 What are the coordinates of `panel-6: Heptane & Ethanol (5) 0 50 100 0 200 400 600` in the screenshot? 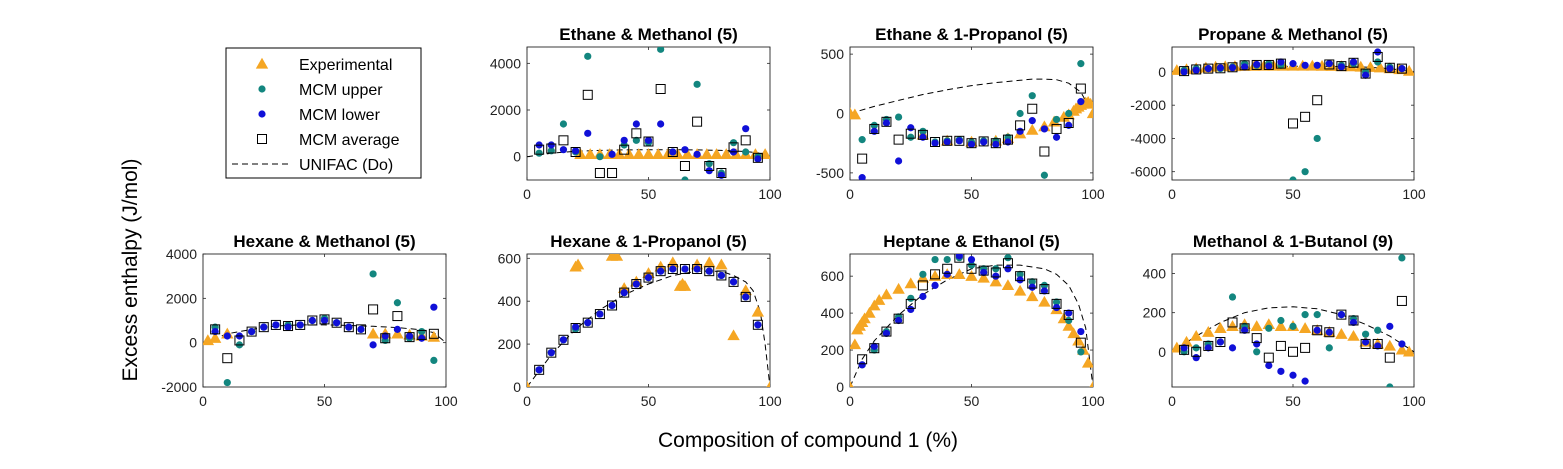 It's located at (963, 320).